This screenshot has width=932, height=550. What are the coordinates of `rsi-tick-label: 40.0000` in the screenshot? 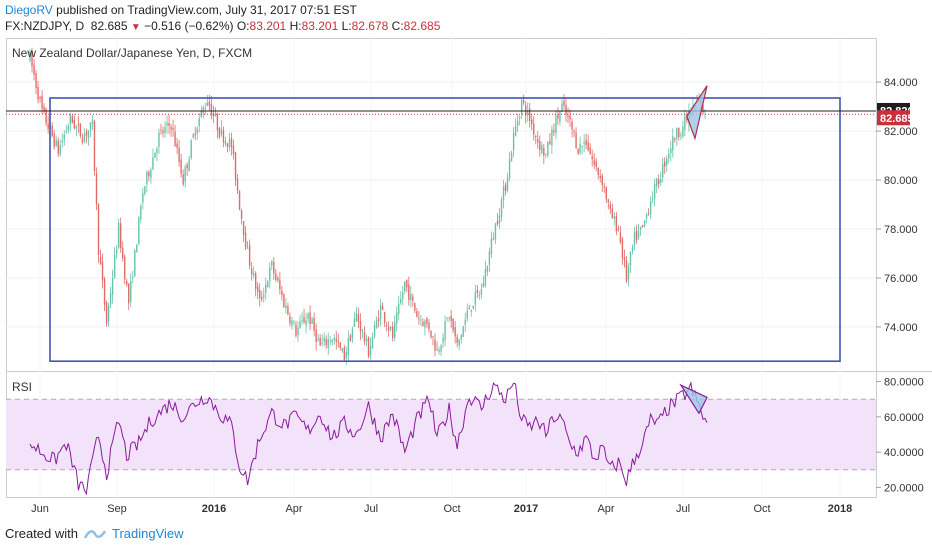 It's located at (904, 453).